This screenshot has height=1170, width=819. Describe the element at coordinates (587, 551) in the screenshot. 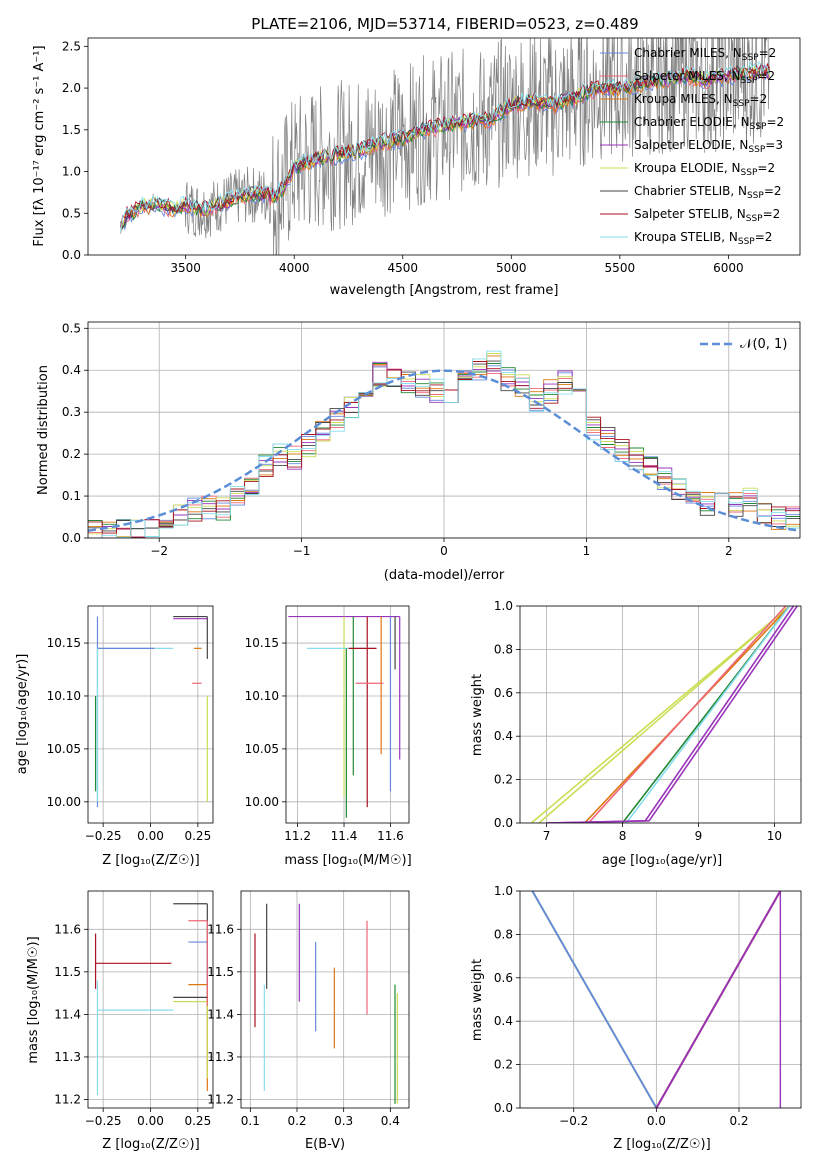

I see `x-tick-label: 1` at that location.